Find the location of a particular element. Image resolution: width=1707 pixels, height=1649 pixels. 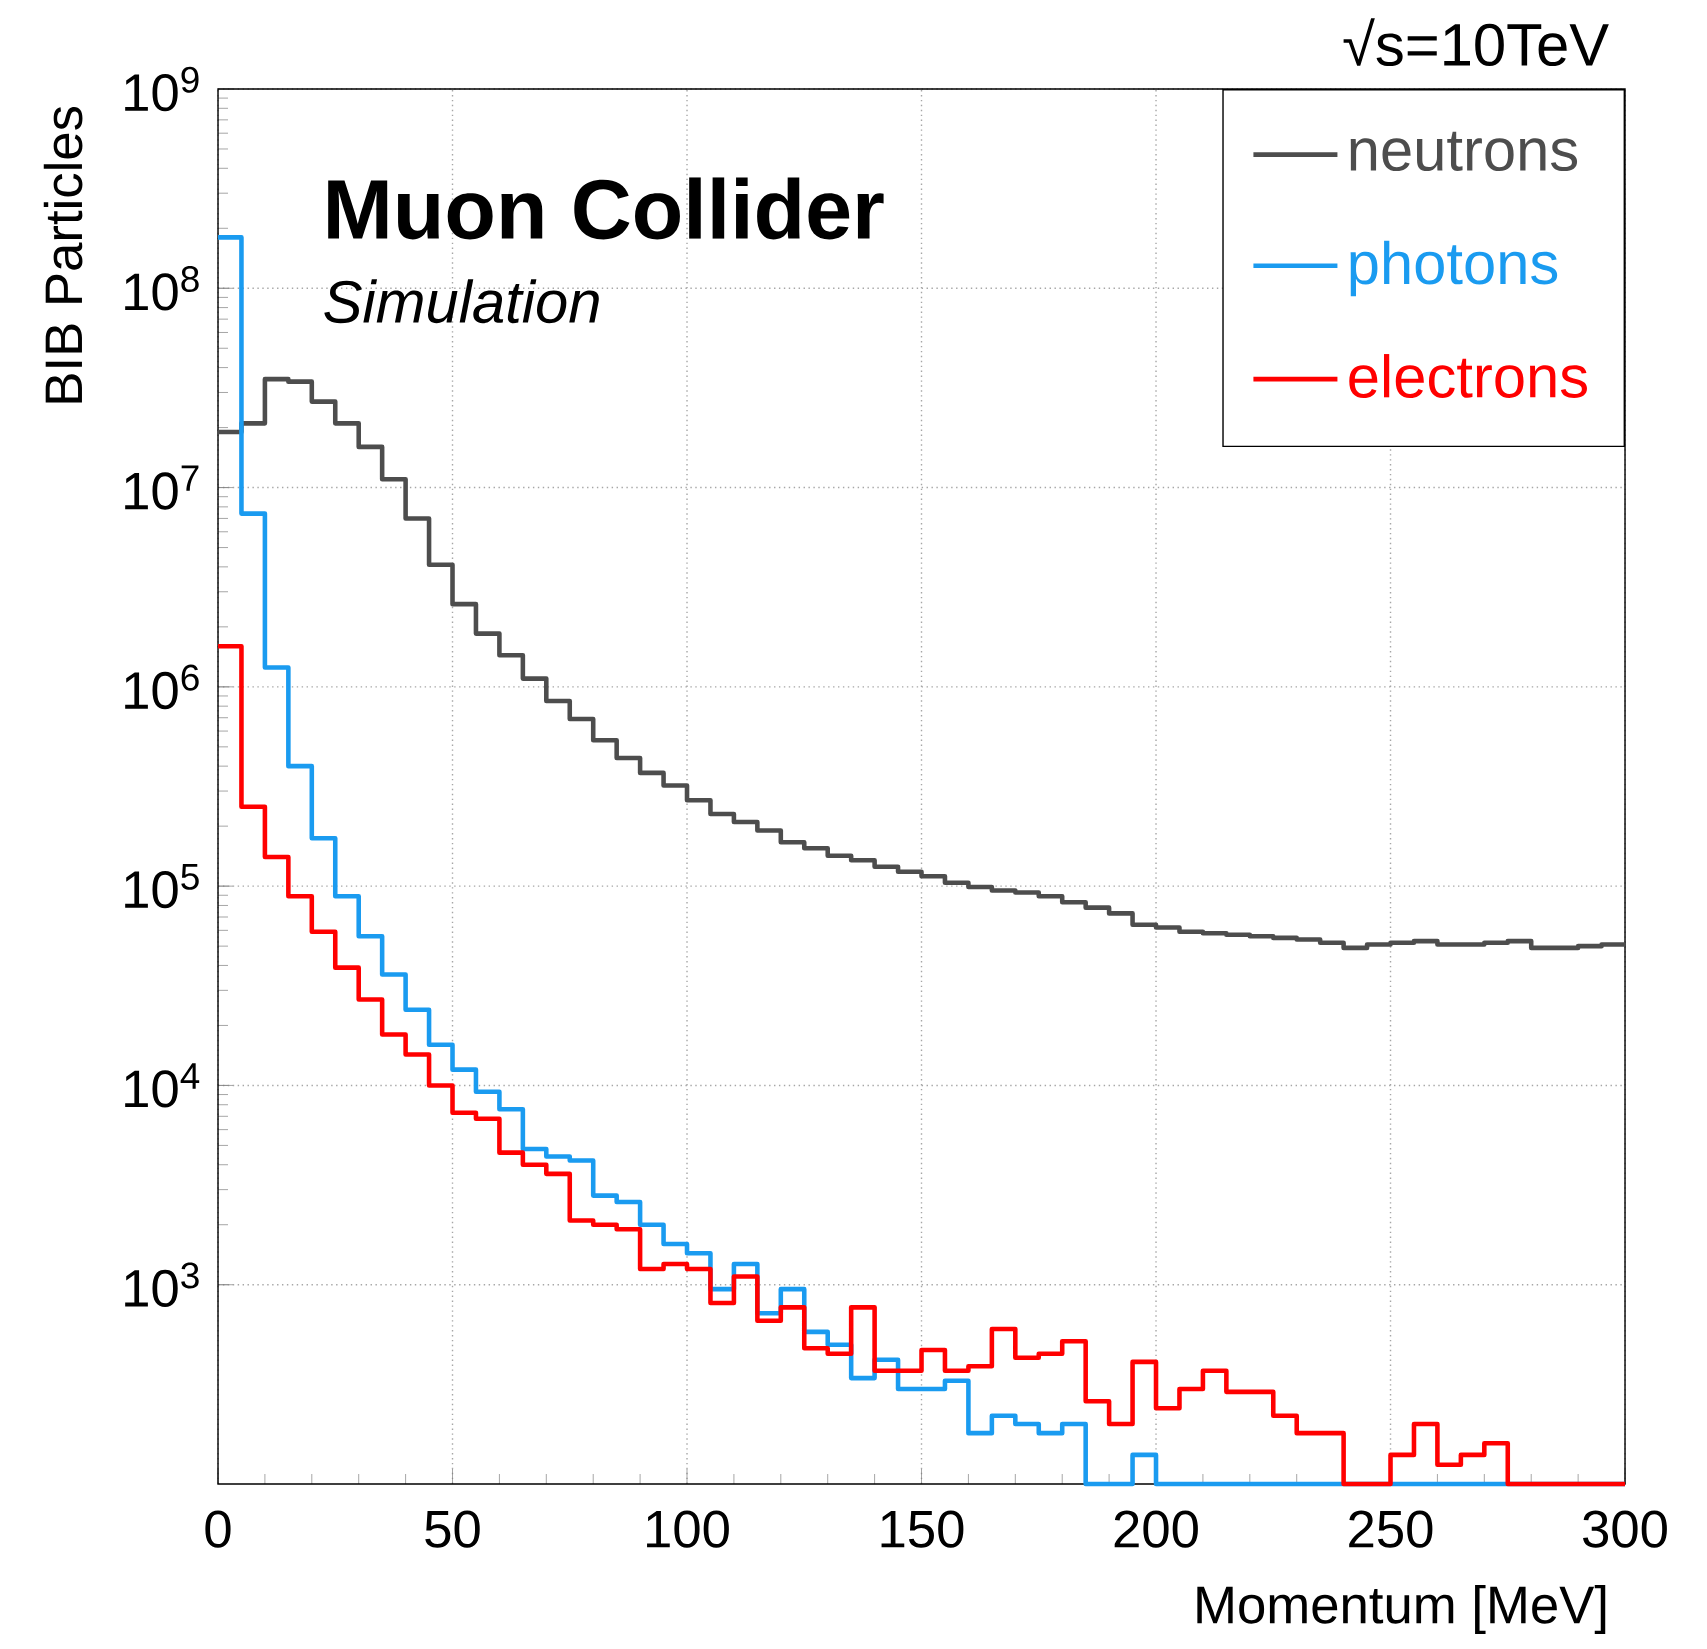

x-axis-title: Momentum [MeV] is located at coordinates (1401, 1609).